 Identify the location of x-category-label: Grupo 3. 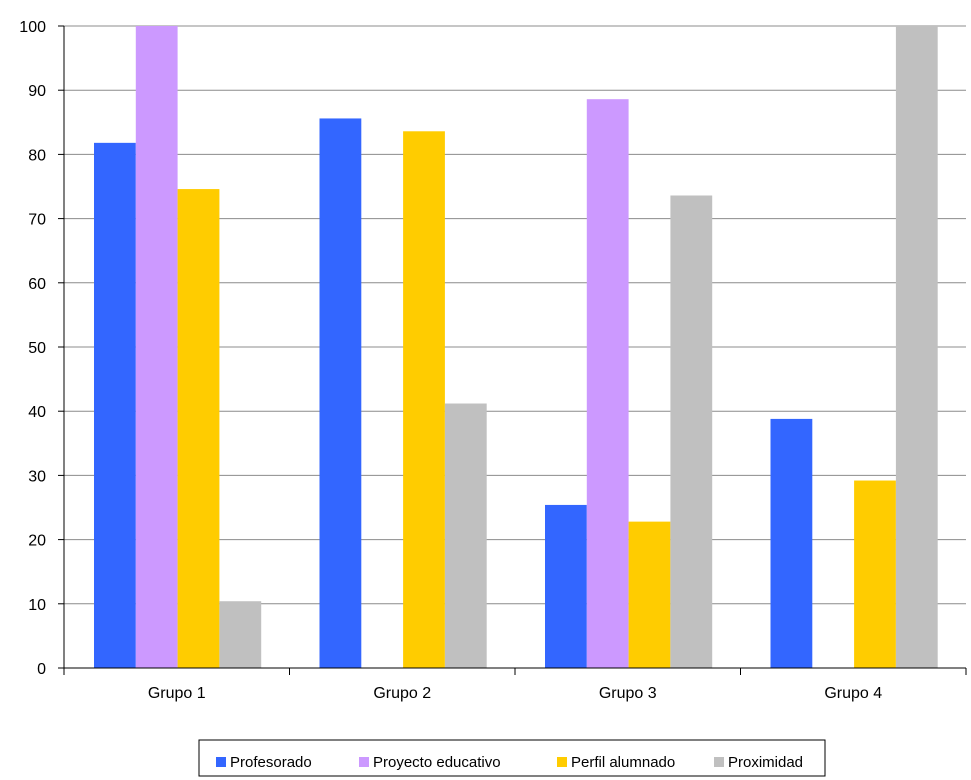
(628, 693).